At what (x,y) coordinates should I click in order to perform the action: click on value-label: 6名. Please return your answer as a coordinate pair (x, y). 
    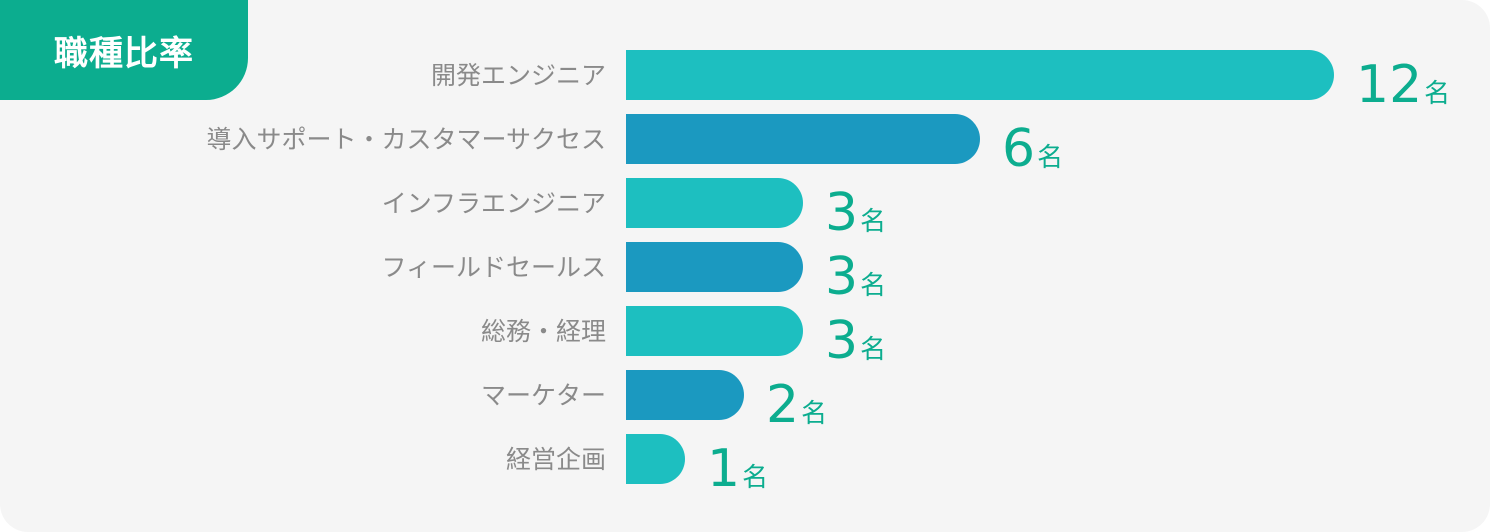
    Looking at the image, I should click on (1032, 149).